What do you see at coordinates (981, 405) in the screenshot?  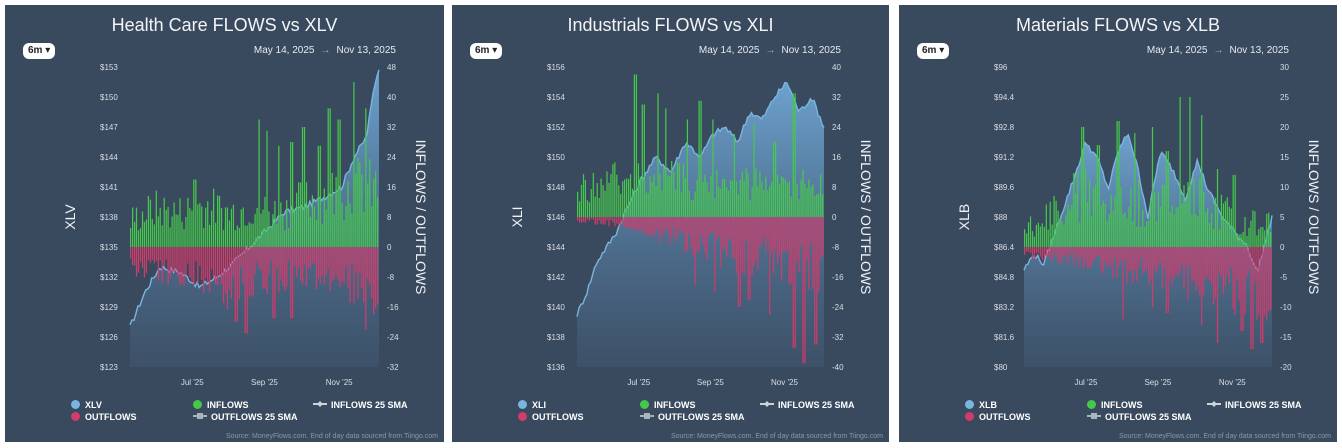 I see `legend-price: XLB` at bounding box center [981, 405].